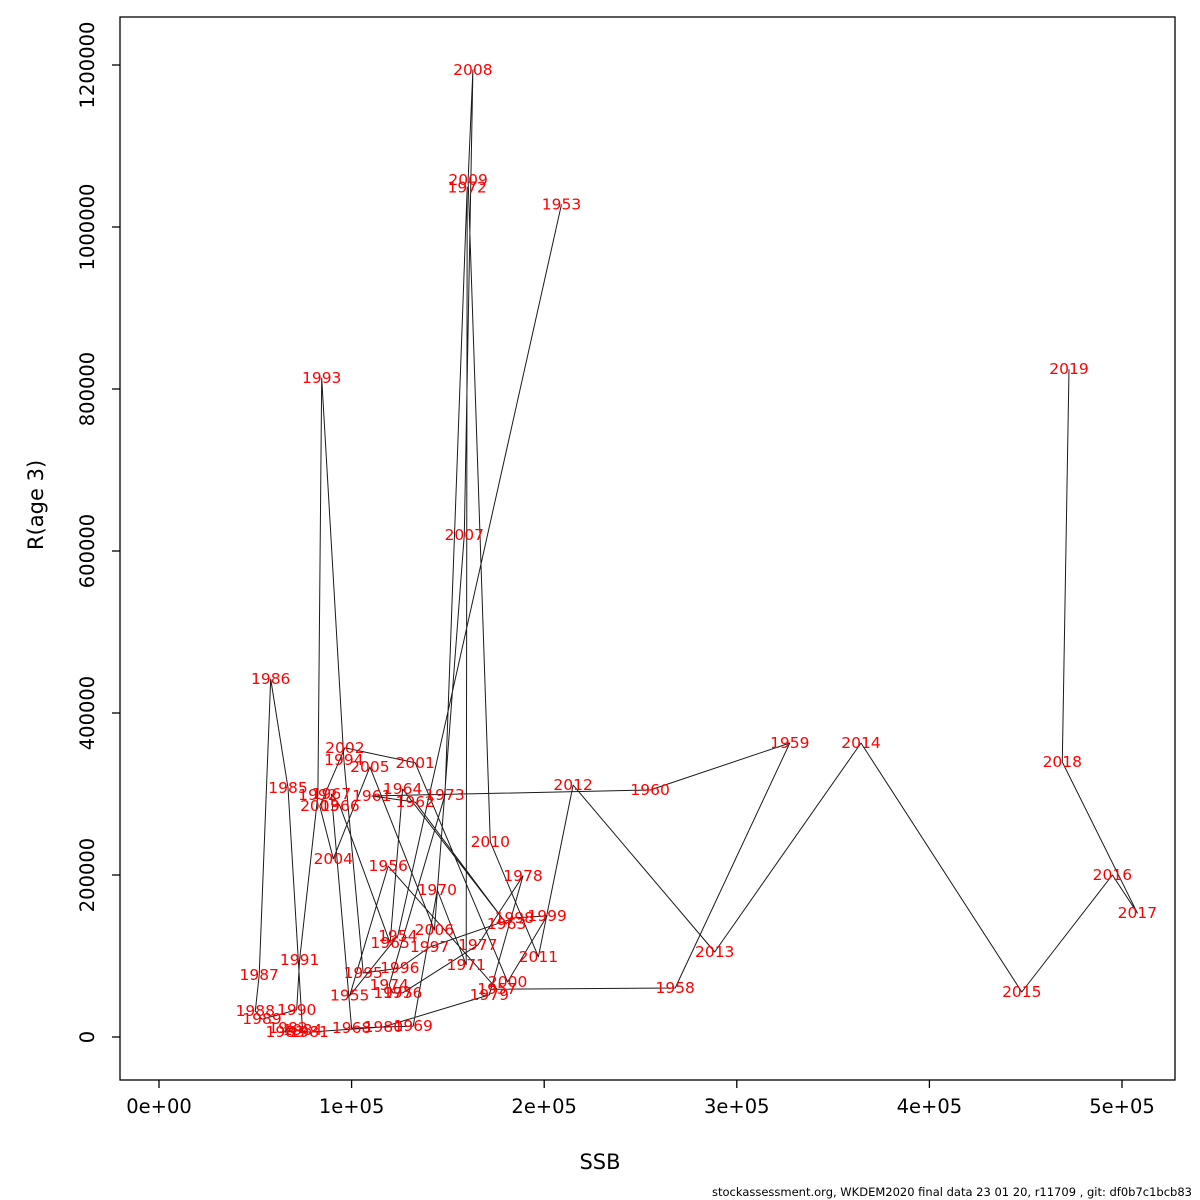 The height and width of the screenshot is (1200, 1200). I want to click on year-label-1979: 1979, so click(489, 995).